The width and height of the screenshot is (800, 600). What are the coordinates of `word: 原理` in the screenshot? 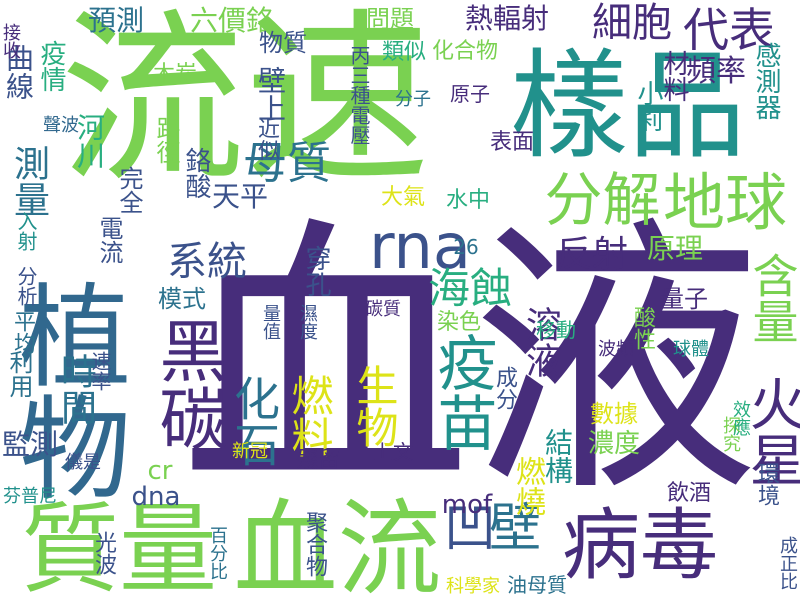 It's located at (674, 248).